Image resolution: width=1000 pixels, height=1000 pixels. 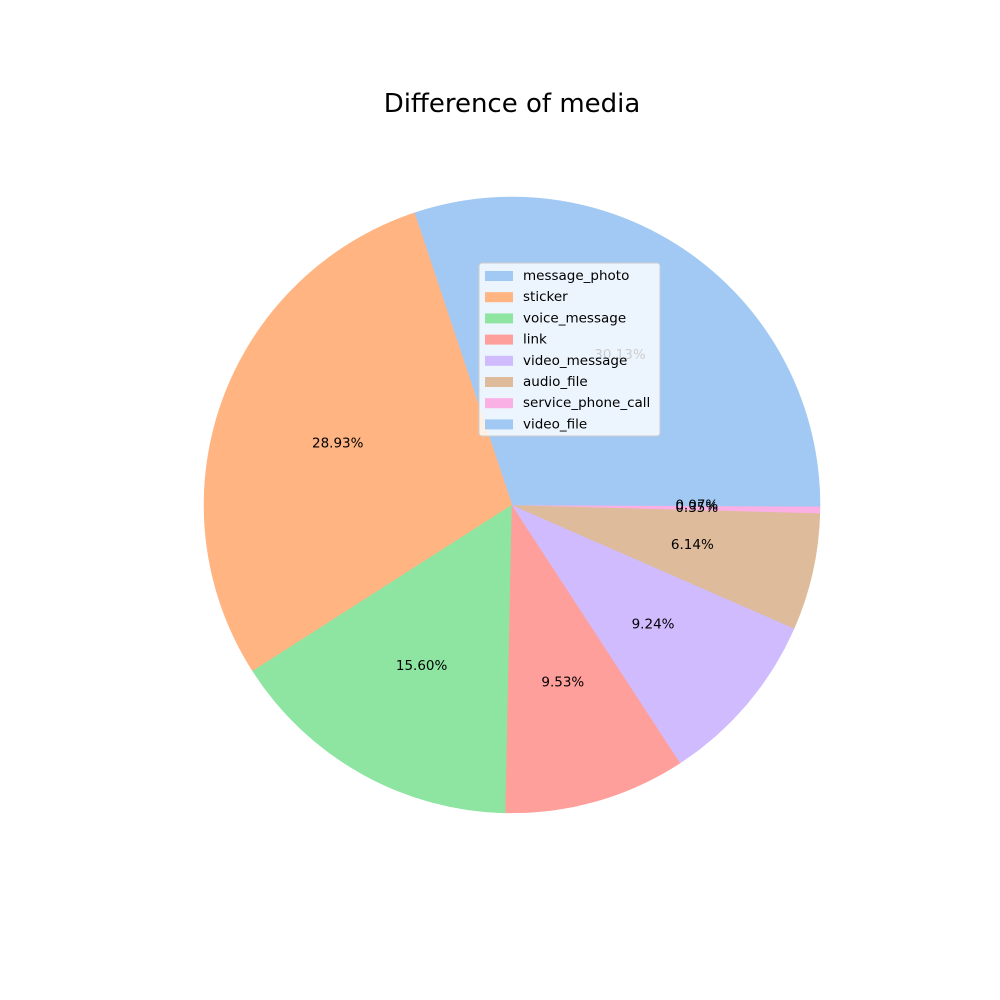 I want to click on legend-label-sticker: sticker, so click(x=545, y=297).